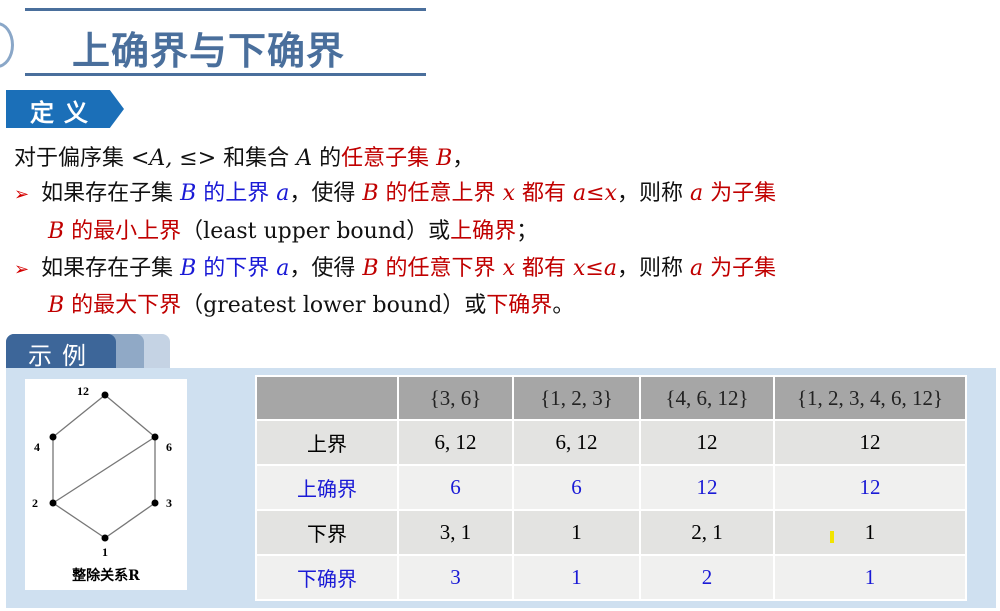  What do you see at coordinates (327, 158) in the screenshot?
I see `text-segment: 的` at bounding box center [327, 158].